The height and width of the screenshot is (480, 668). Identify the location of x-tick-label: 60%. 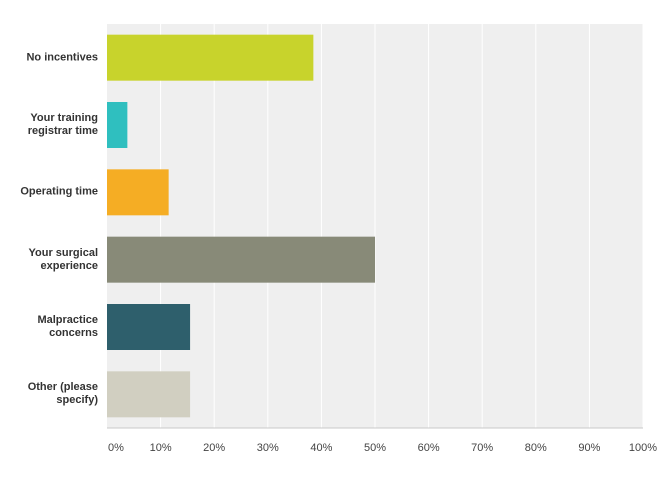
(429, 448).